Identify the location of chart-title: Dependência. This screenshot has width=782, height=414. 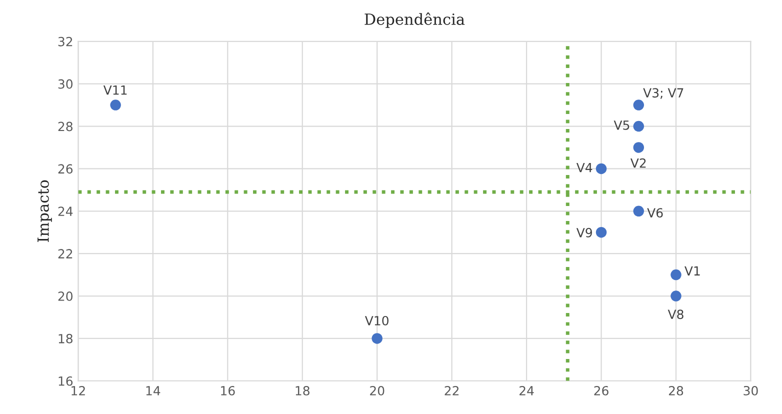
(414, 20).